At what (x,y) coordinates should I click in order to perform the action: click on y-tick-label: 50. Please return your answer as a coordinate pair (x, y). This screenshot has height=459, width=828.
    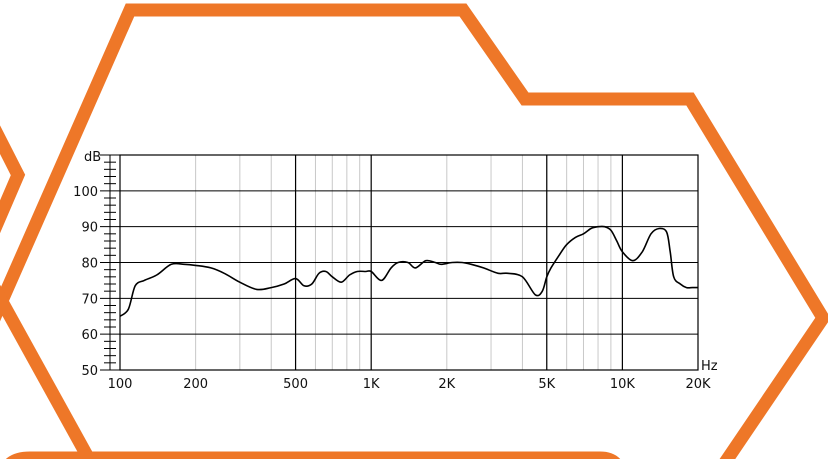
    Looking at the image, I should click on (89, 371).